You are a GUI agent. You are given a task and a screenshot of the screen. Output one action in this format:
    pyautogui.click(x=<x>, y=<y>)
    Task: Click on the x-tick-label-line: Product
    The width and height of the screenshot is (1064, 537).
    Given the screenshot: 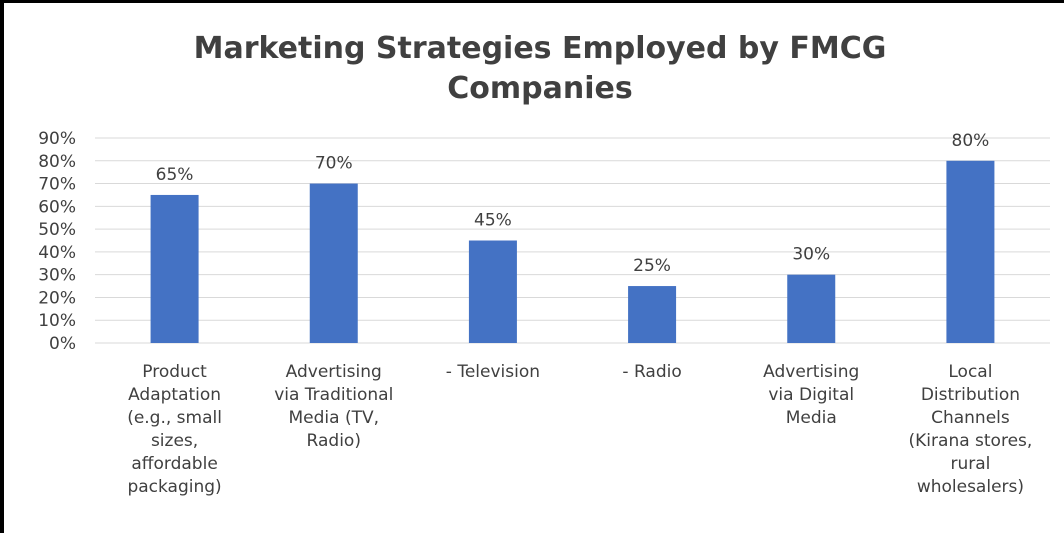 What is the action you would take?
    pyautogui.click(x=174, y=372)
    